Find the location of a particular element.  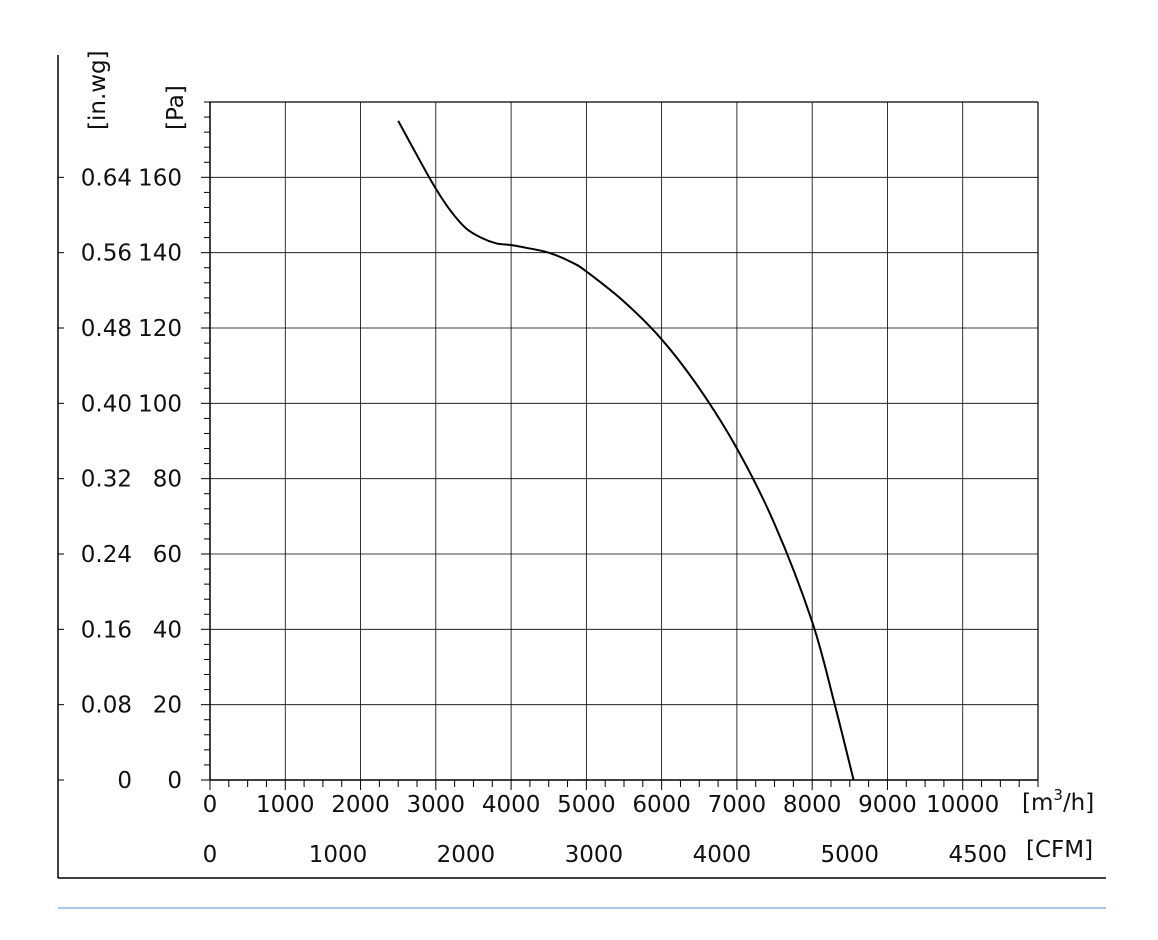

x-secondary-tick-label: 4000 is located at coordinates (722, 855).